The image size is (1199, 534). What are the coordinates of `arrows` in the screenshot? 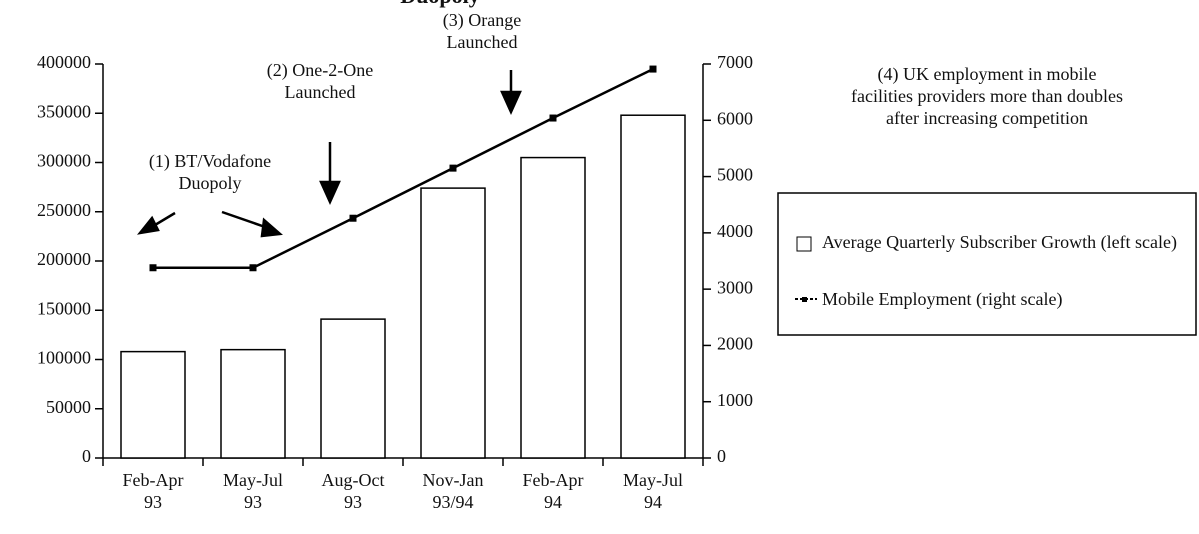 It's located at (329, 154).